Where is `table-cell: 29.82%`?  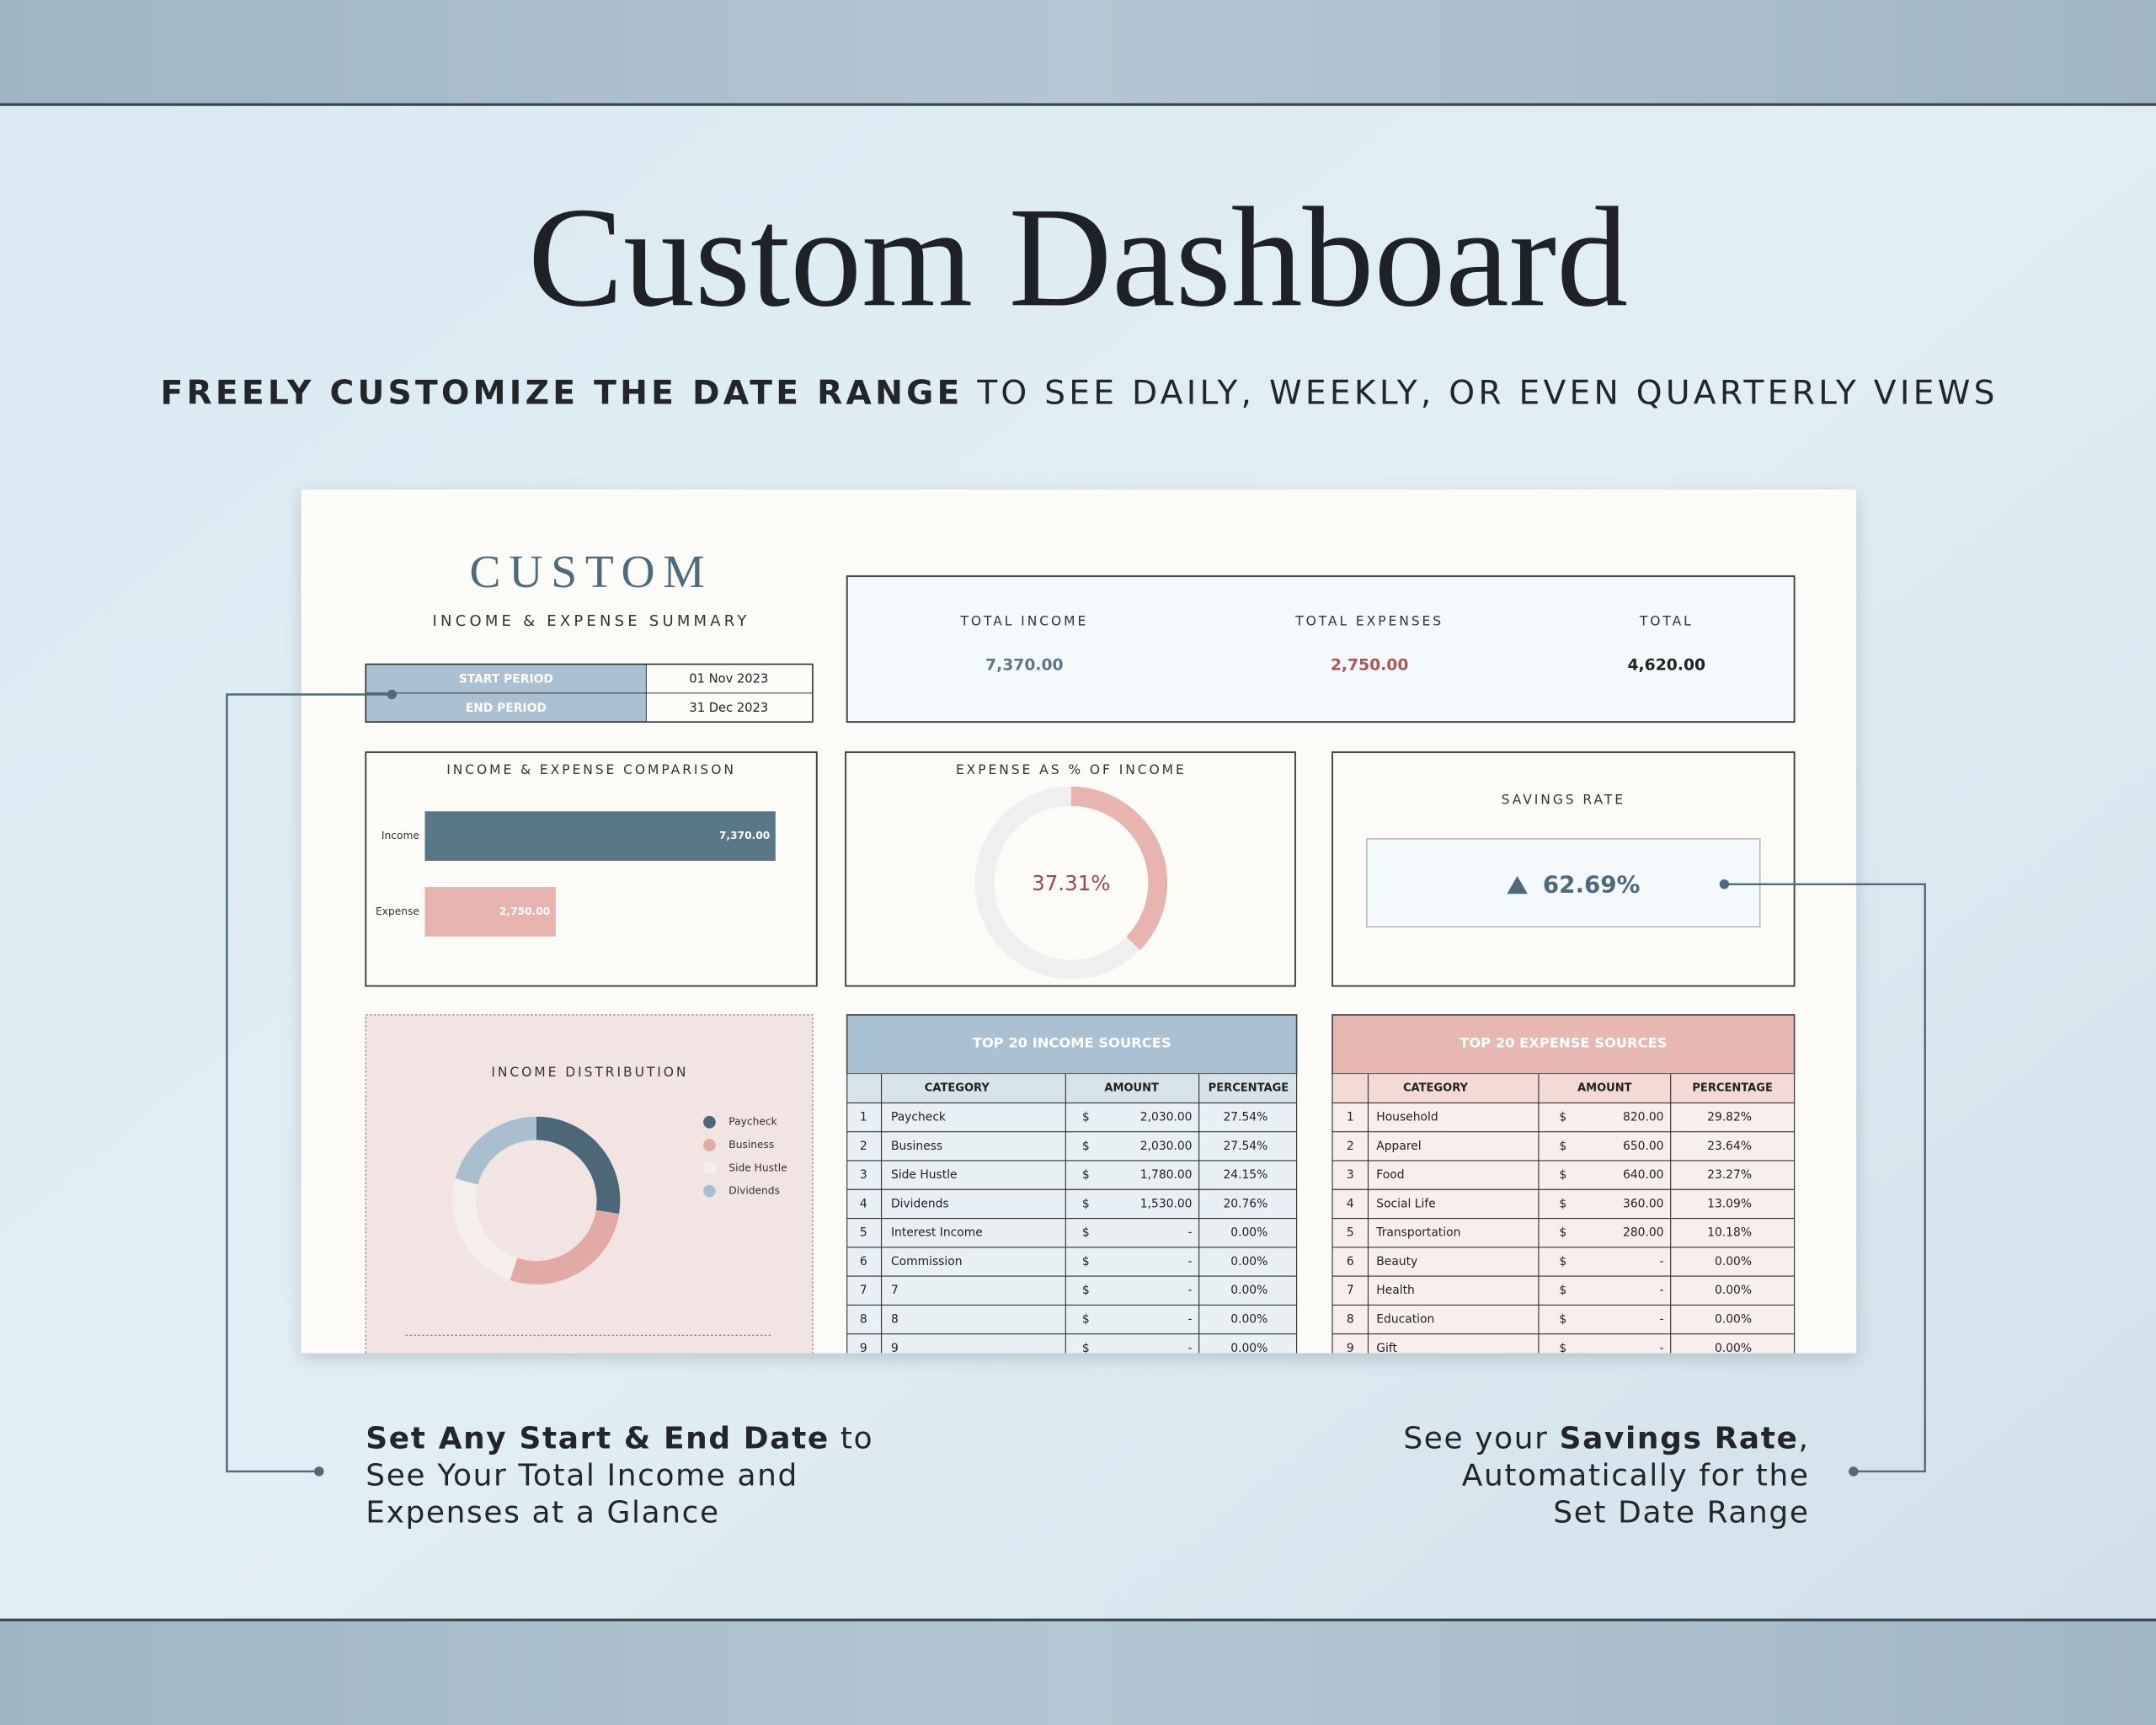 table-cell: 29.82% is located at coordinates (1730, 1117).